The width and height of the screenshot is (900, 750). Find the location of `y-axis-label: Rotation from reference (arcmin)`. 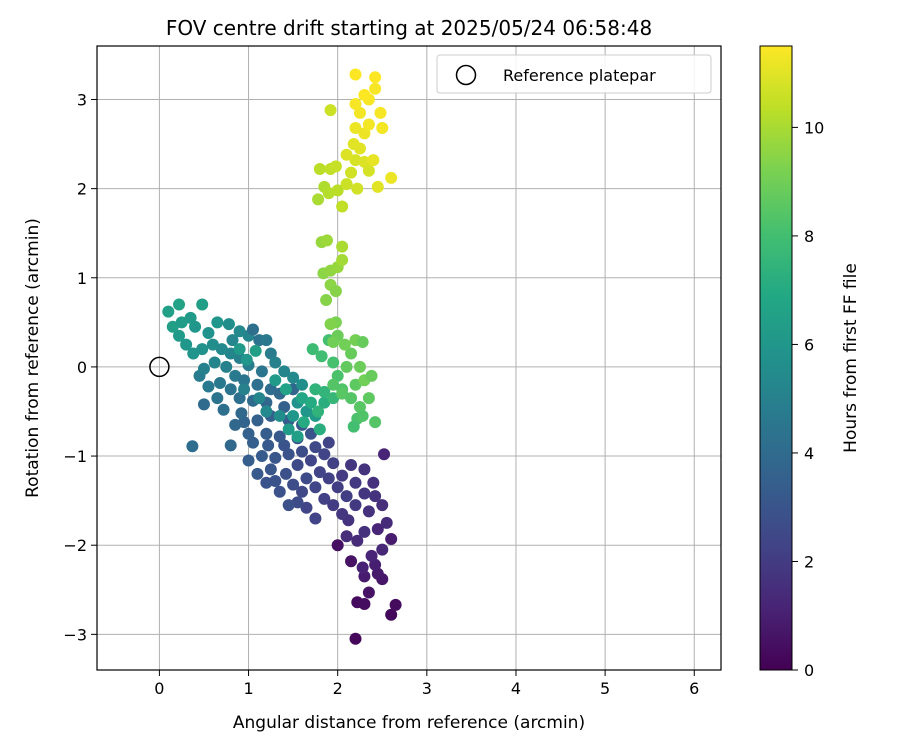

y-axis-label: Rotation from reference (arcmin) is located at coordinates (33, 358).